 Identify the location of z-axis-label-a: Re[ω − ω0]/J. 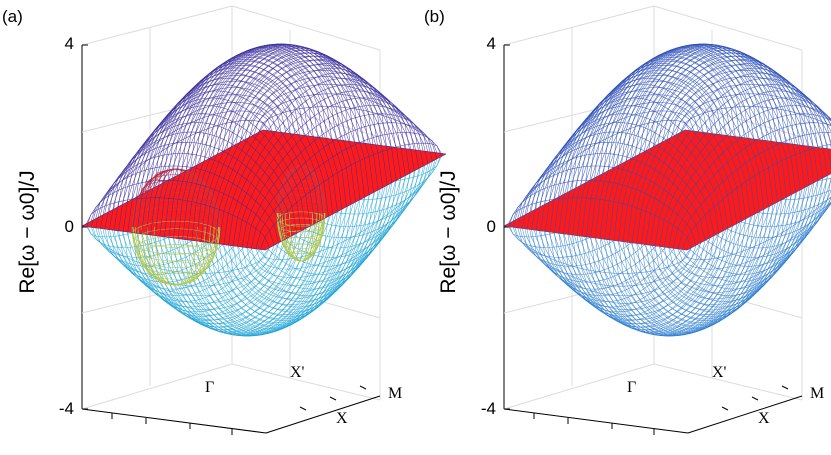
(27, 231).